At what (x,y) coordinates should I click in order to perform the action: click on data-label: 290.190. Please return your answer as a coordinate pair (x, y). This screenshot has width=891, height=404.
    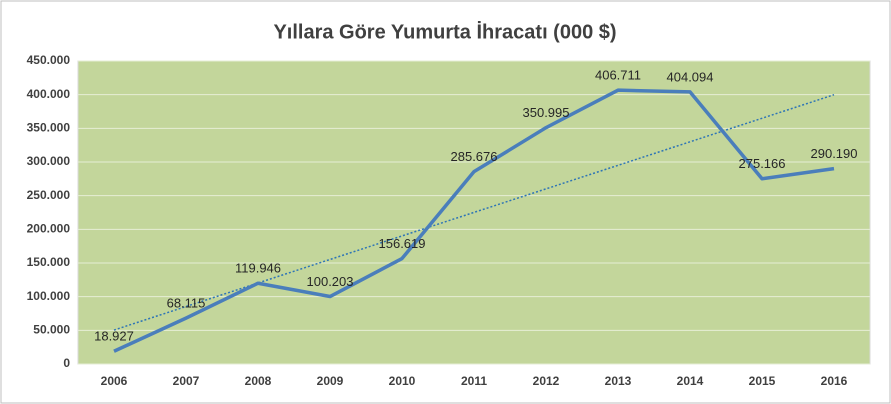
    Looking at the image, I should click on (834, 153).